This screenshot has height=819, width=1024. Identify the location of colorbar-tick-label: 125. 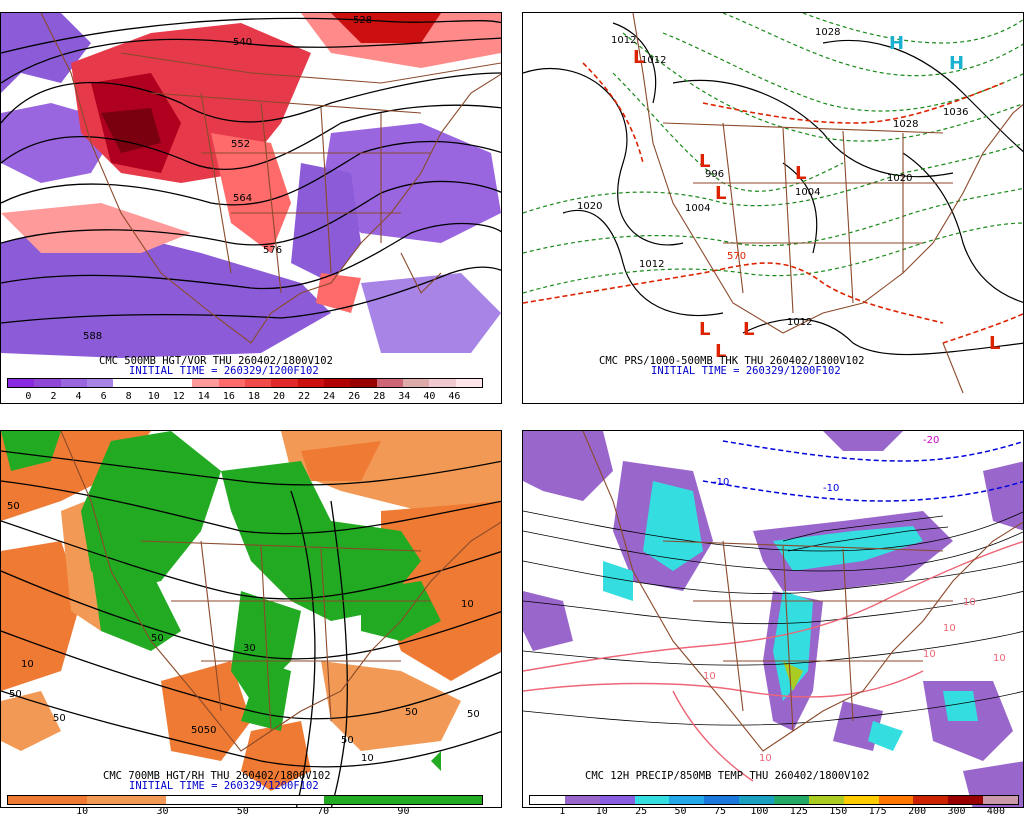
(798, 811).